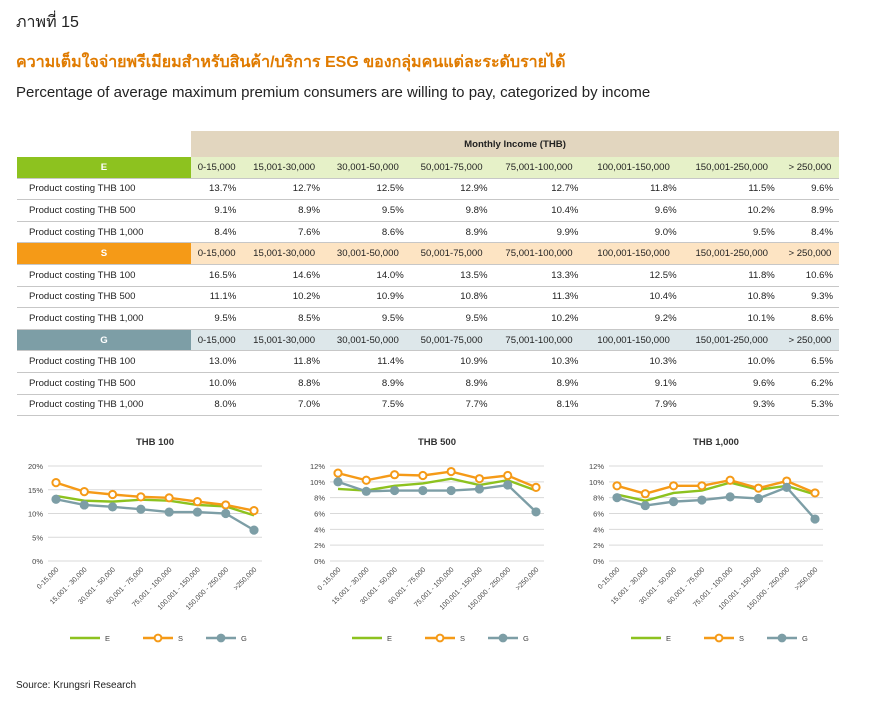  Describe the element at coordinates (284, 318) in the screenshot. I see `table-cell: 8.5%` at that location.